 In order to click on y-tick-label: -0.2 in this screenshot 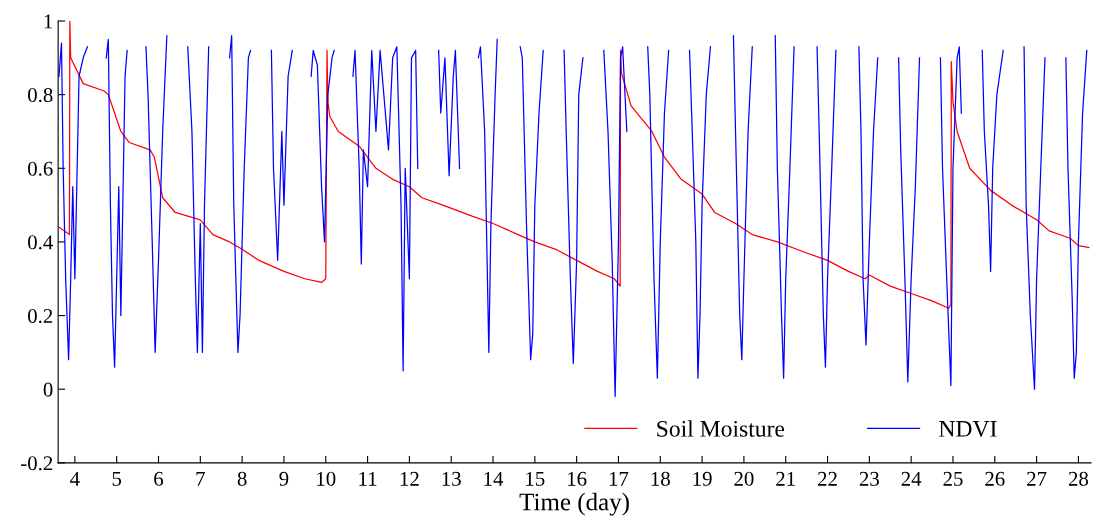, I will do `click(37, 463)`.